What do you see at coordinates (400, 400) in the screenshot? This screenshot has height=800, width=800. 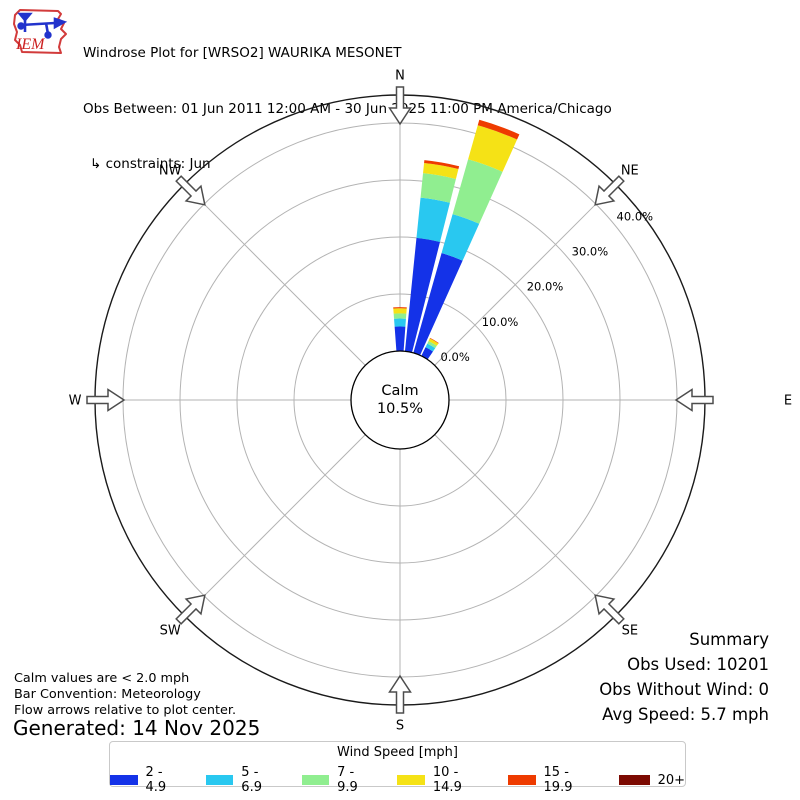 I see `calm-circle` at bounding box center [400, 400].